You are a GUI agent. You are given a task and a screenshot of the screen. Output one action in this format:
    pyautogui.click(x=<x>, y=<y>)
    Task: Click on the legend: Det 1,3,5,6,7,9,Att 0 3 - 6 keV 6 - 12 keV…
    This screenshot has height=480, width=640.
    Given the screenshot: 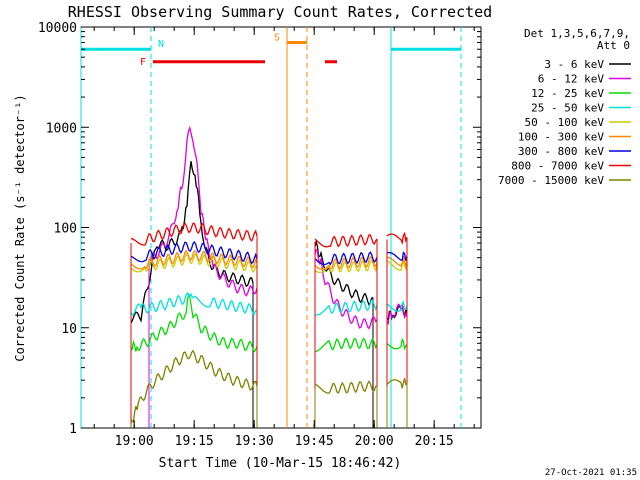 What is the action you would take?
    pyautogui.click(x=564, y=107)
    